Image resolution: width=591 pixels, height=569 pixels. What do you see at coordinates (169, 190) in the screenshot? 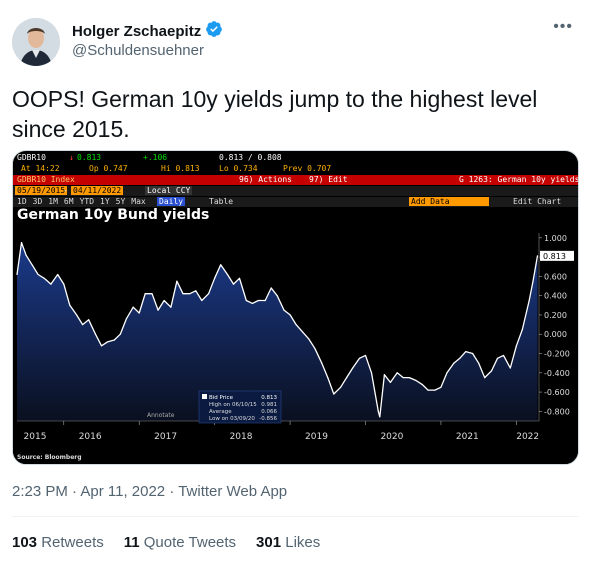
I see `currency-select: Local CCY` at bounding box center [169, 190].